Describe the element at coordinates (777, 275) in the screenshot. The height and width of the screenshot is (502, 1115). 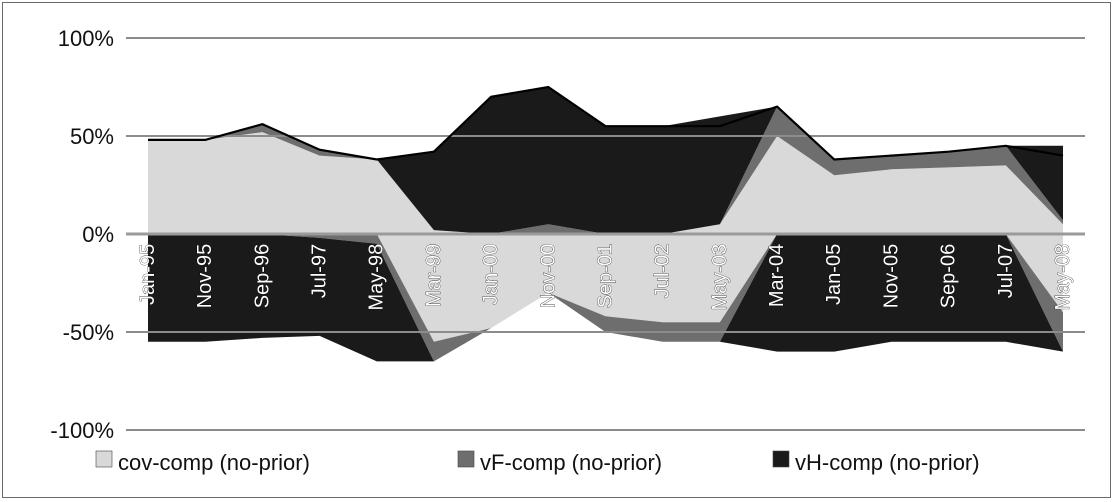
I see `x-tick-label: Mar-04` at that location.